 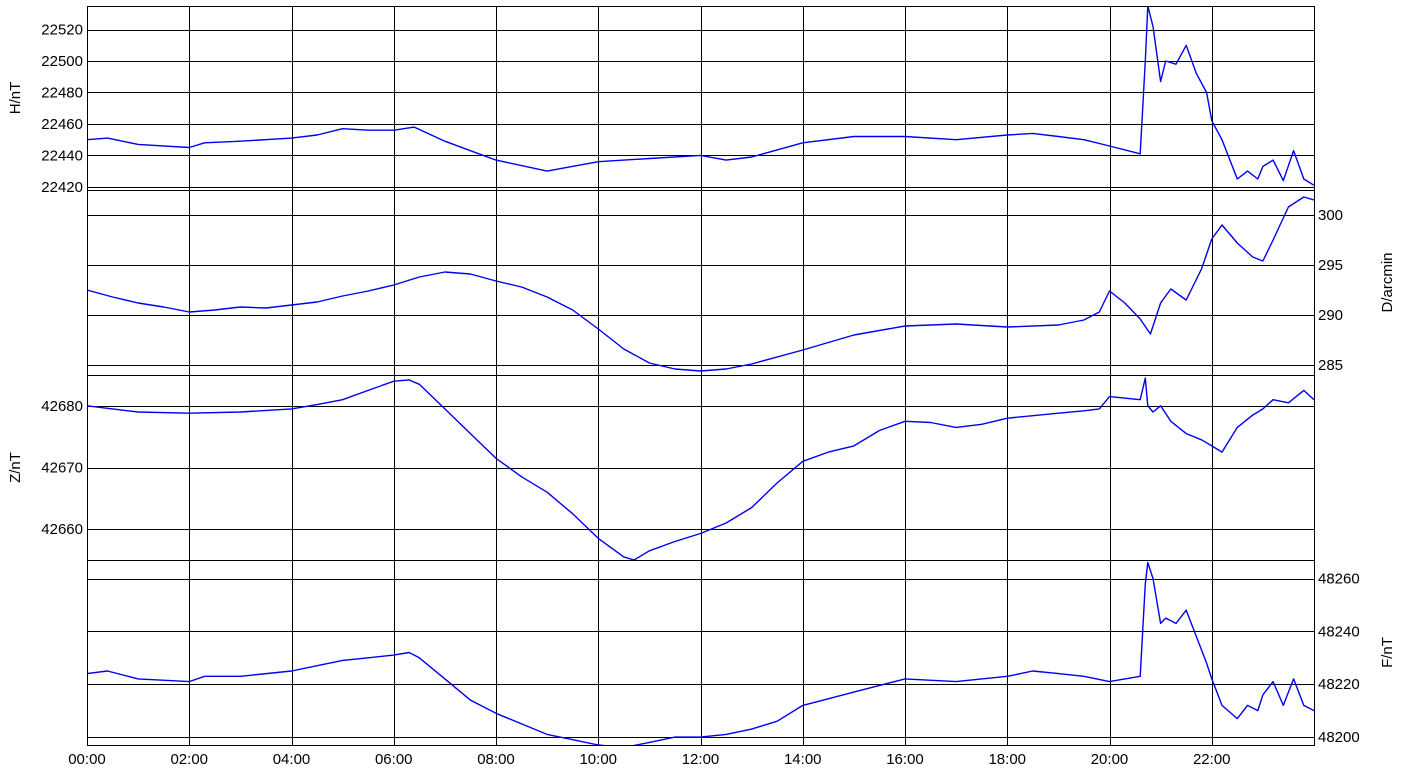 What do you see at coordinates (62, 155) in the screenshot?
I see `y-tick-label-h: 22440` at bounding box center [62, 155].